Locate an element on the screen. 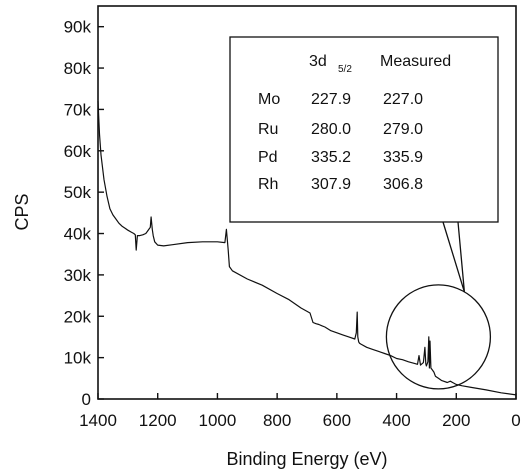 The width and height of the screenshot is (523, 473). x-tick-label: 1000 is located at coordinates (218, 420).